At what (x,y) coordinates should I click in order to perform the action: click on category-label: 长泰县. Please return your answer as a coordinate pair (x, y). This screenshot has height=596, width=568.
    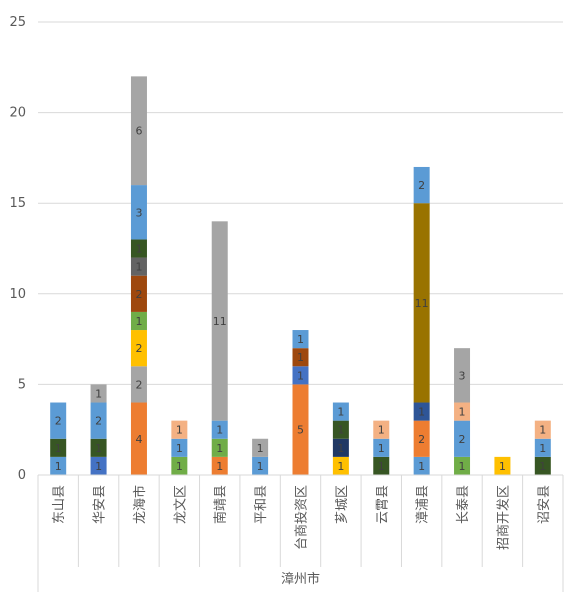
    Looking at the image, I should click on (463, 504).